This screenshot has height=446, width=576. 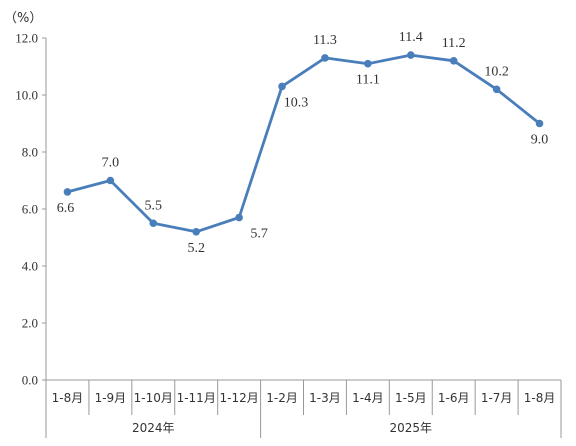 What do you see at coordinates (296, 102) in the screenshot?
I see `data-label: 10.3` at bounding box center [296, 102].